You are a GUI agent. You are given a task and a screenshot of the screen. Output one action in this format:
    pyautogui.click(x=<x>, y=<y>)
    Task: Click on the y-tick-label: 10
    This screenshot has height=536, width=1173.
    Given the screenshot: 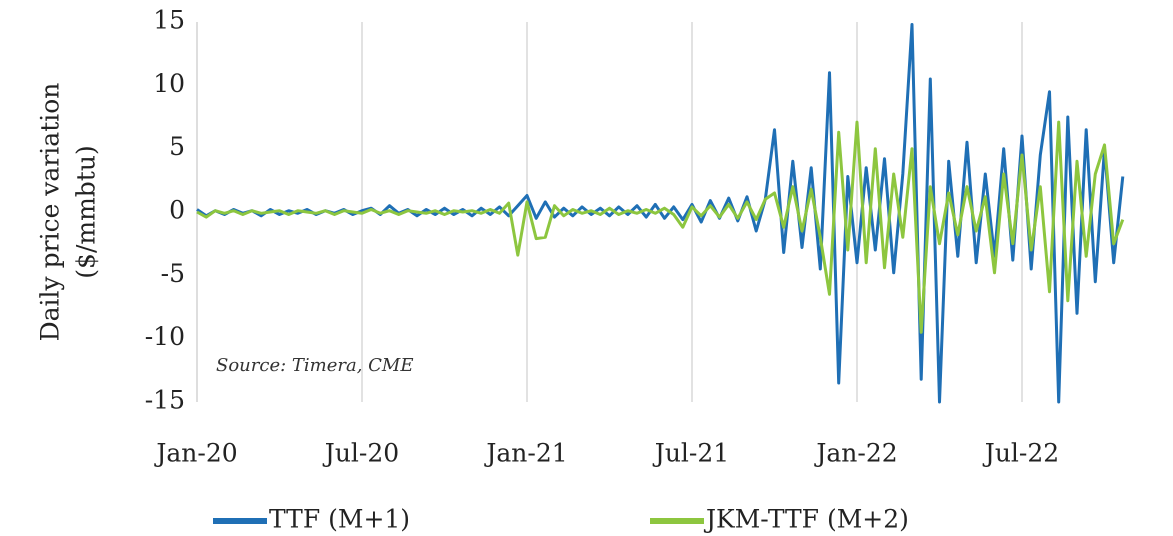 What is the action you would take?
    pyautogui.click(x=169, y=83)
    